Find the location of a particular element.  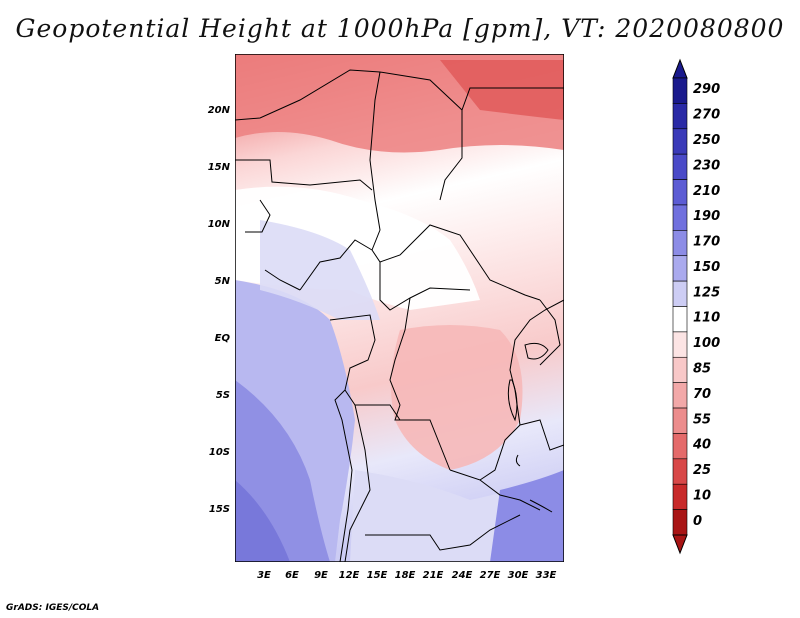

ocean-low-deep is located at coordinates (262, 521).